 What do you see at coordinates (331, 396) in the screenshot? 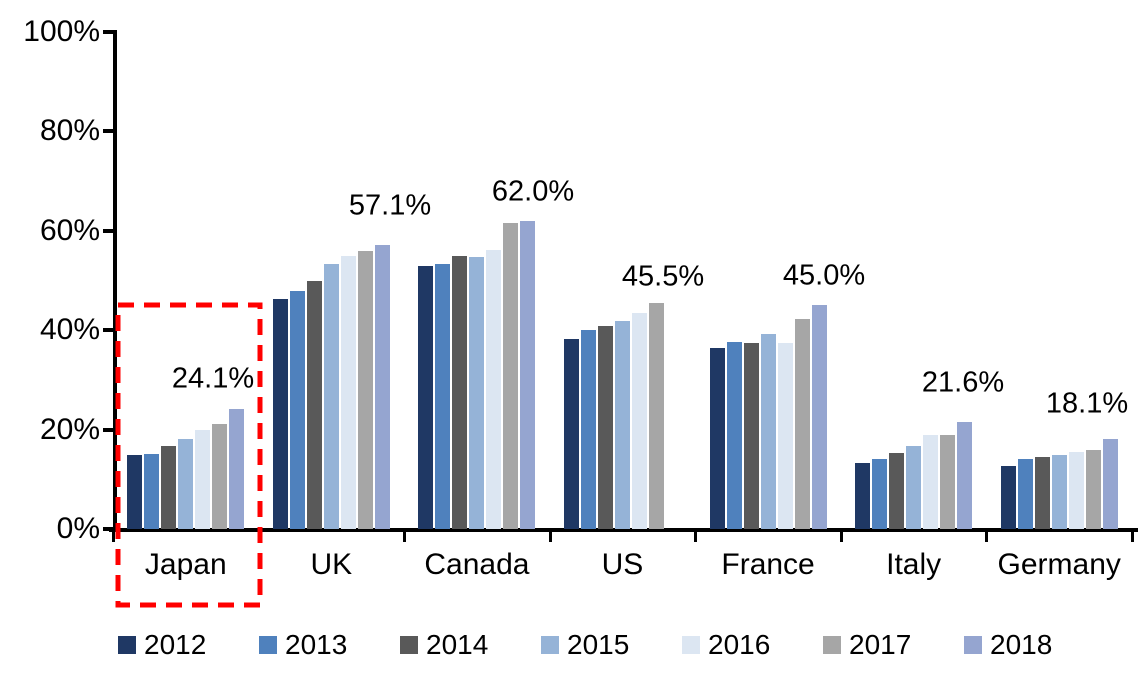
I see `bar-uk-2015` at bounding box center [331, 396].